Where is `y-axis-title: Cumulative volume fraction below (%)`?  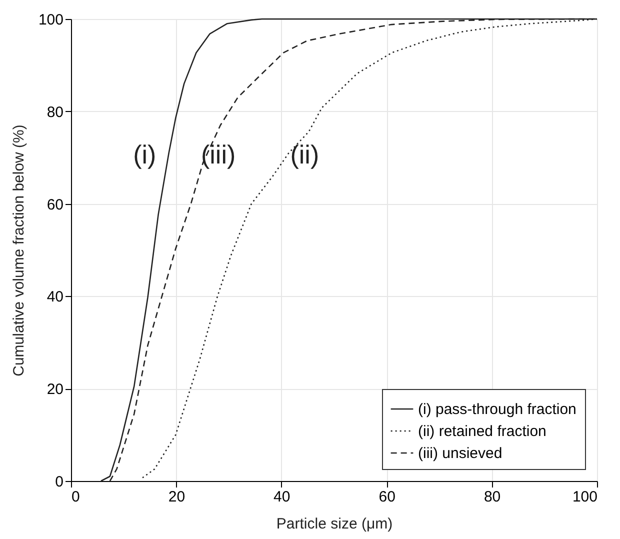
y-axis-title: Cumulative volume fraction below (%) is located at coordinates (19, 250).